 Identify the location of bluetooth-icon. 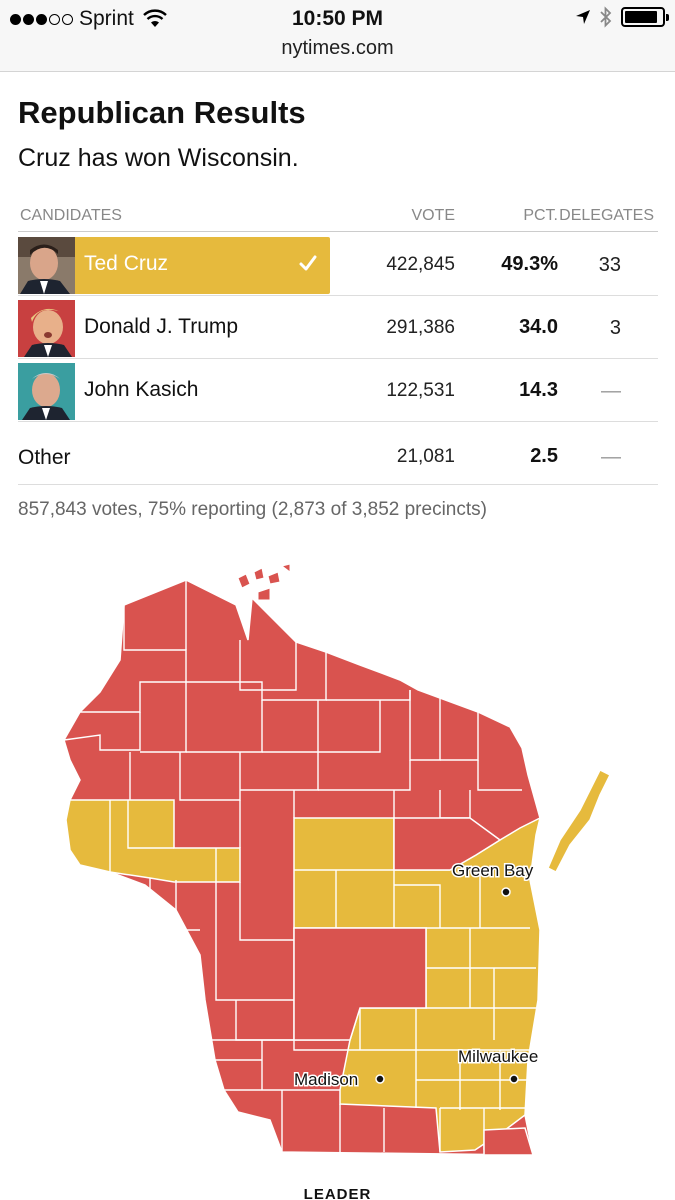
(606, 17).